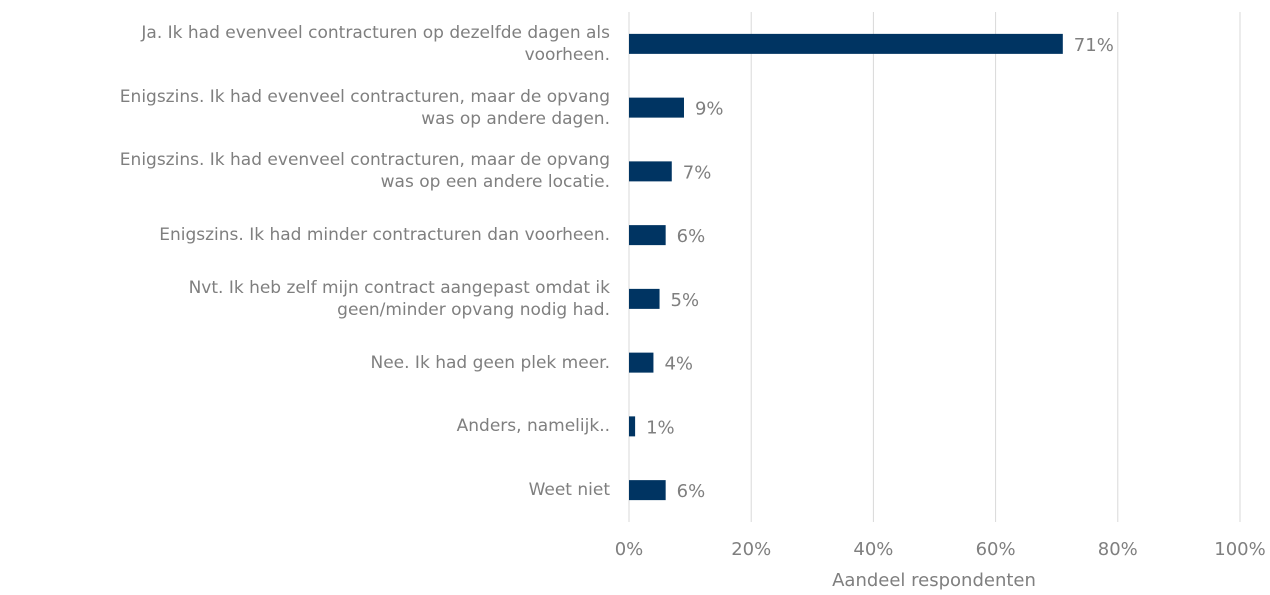  Describe the element at coordinates (490, 362) in the screenshot. I see `category-label: Nee. Ik had geen plek meer.` at that location.